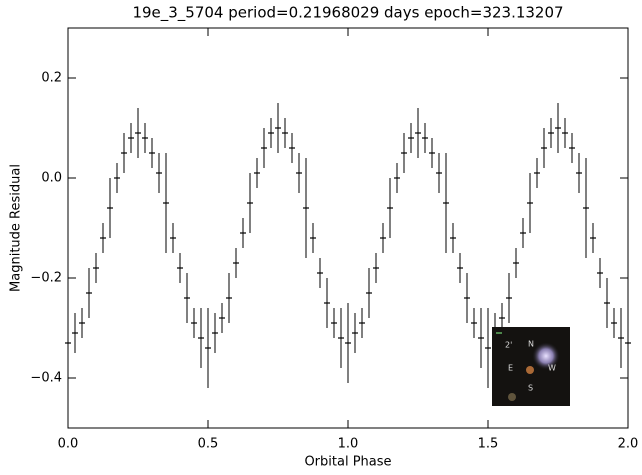  I want to click on finder-image: 2' N E W S, so click(531, 366).